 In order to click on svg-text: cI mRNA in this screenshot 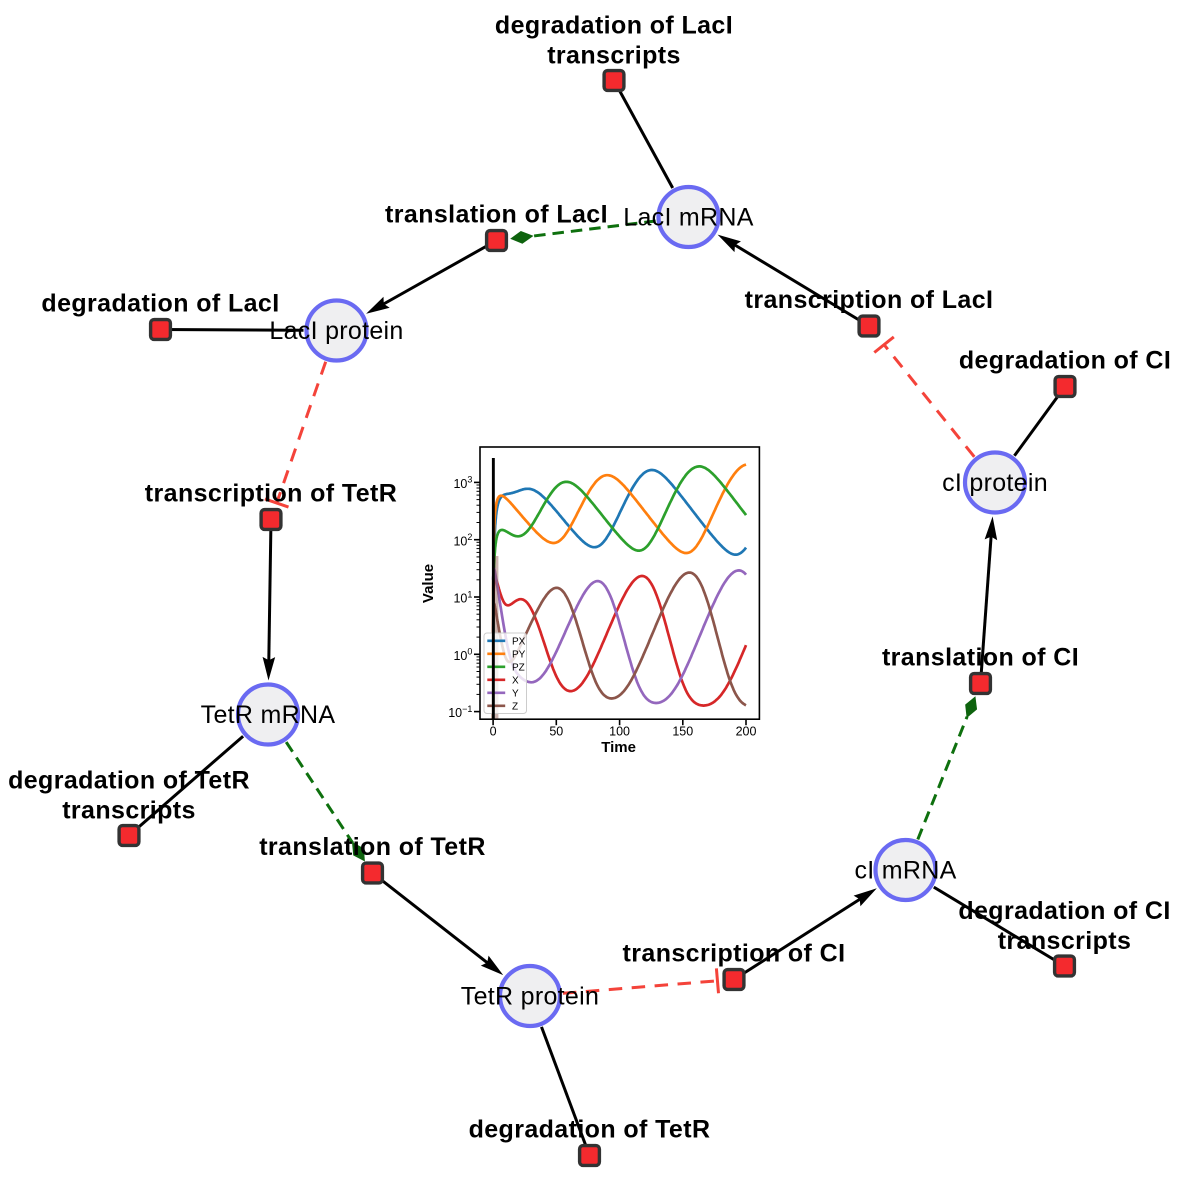, I will do `click(905, 871)`.